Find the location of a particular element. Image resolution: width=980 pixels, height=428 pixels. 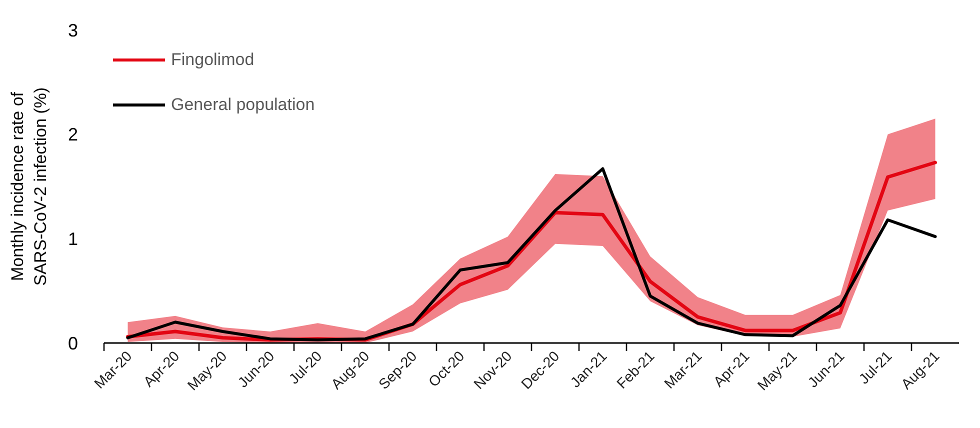

y-axis-title: Monthly incidence rate of SARS-CoV-2 infection (%) is located at coordinates (29, 186).